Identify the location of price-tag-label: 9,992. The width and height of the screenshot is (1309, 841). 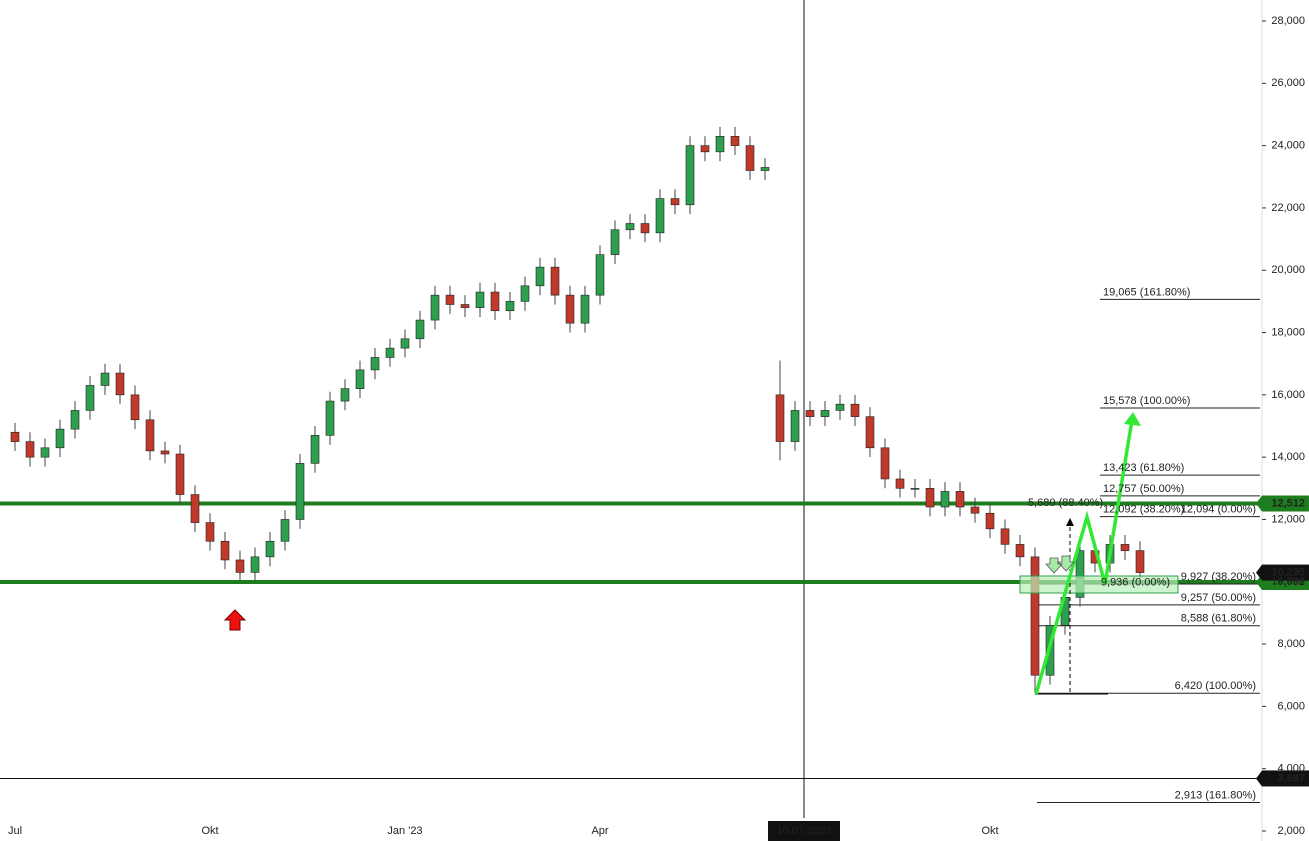
(1291, 582).